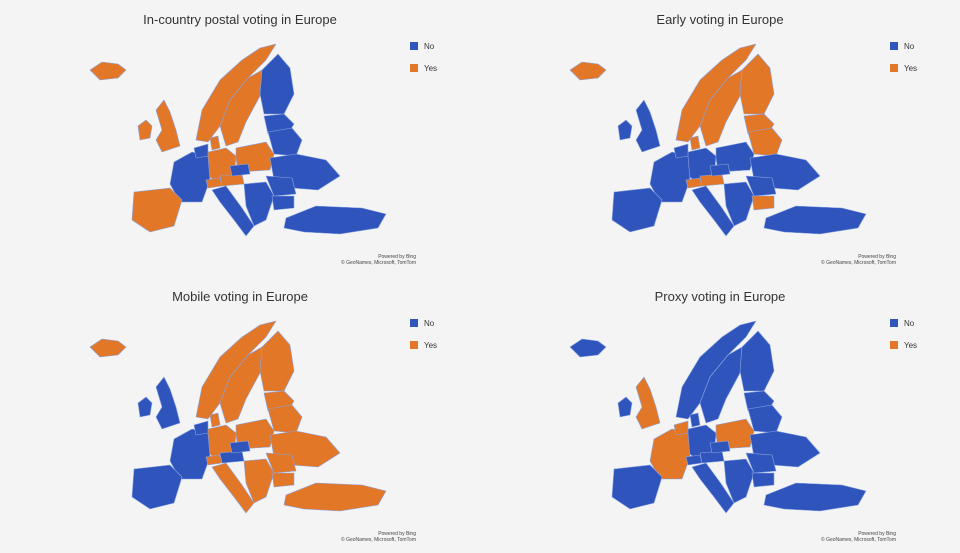  Describe the element at coordinates (240, 296) in the screenshot. I see `map-title: Mobile voting in Europe` at that location.